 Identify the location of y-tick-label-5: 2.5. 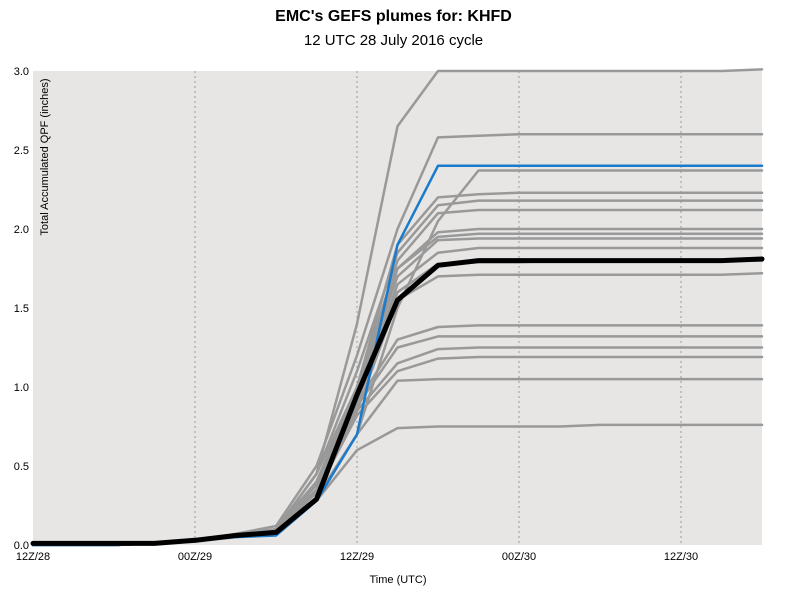
(21, 151).